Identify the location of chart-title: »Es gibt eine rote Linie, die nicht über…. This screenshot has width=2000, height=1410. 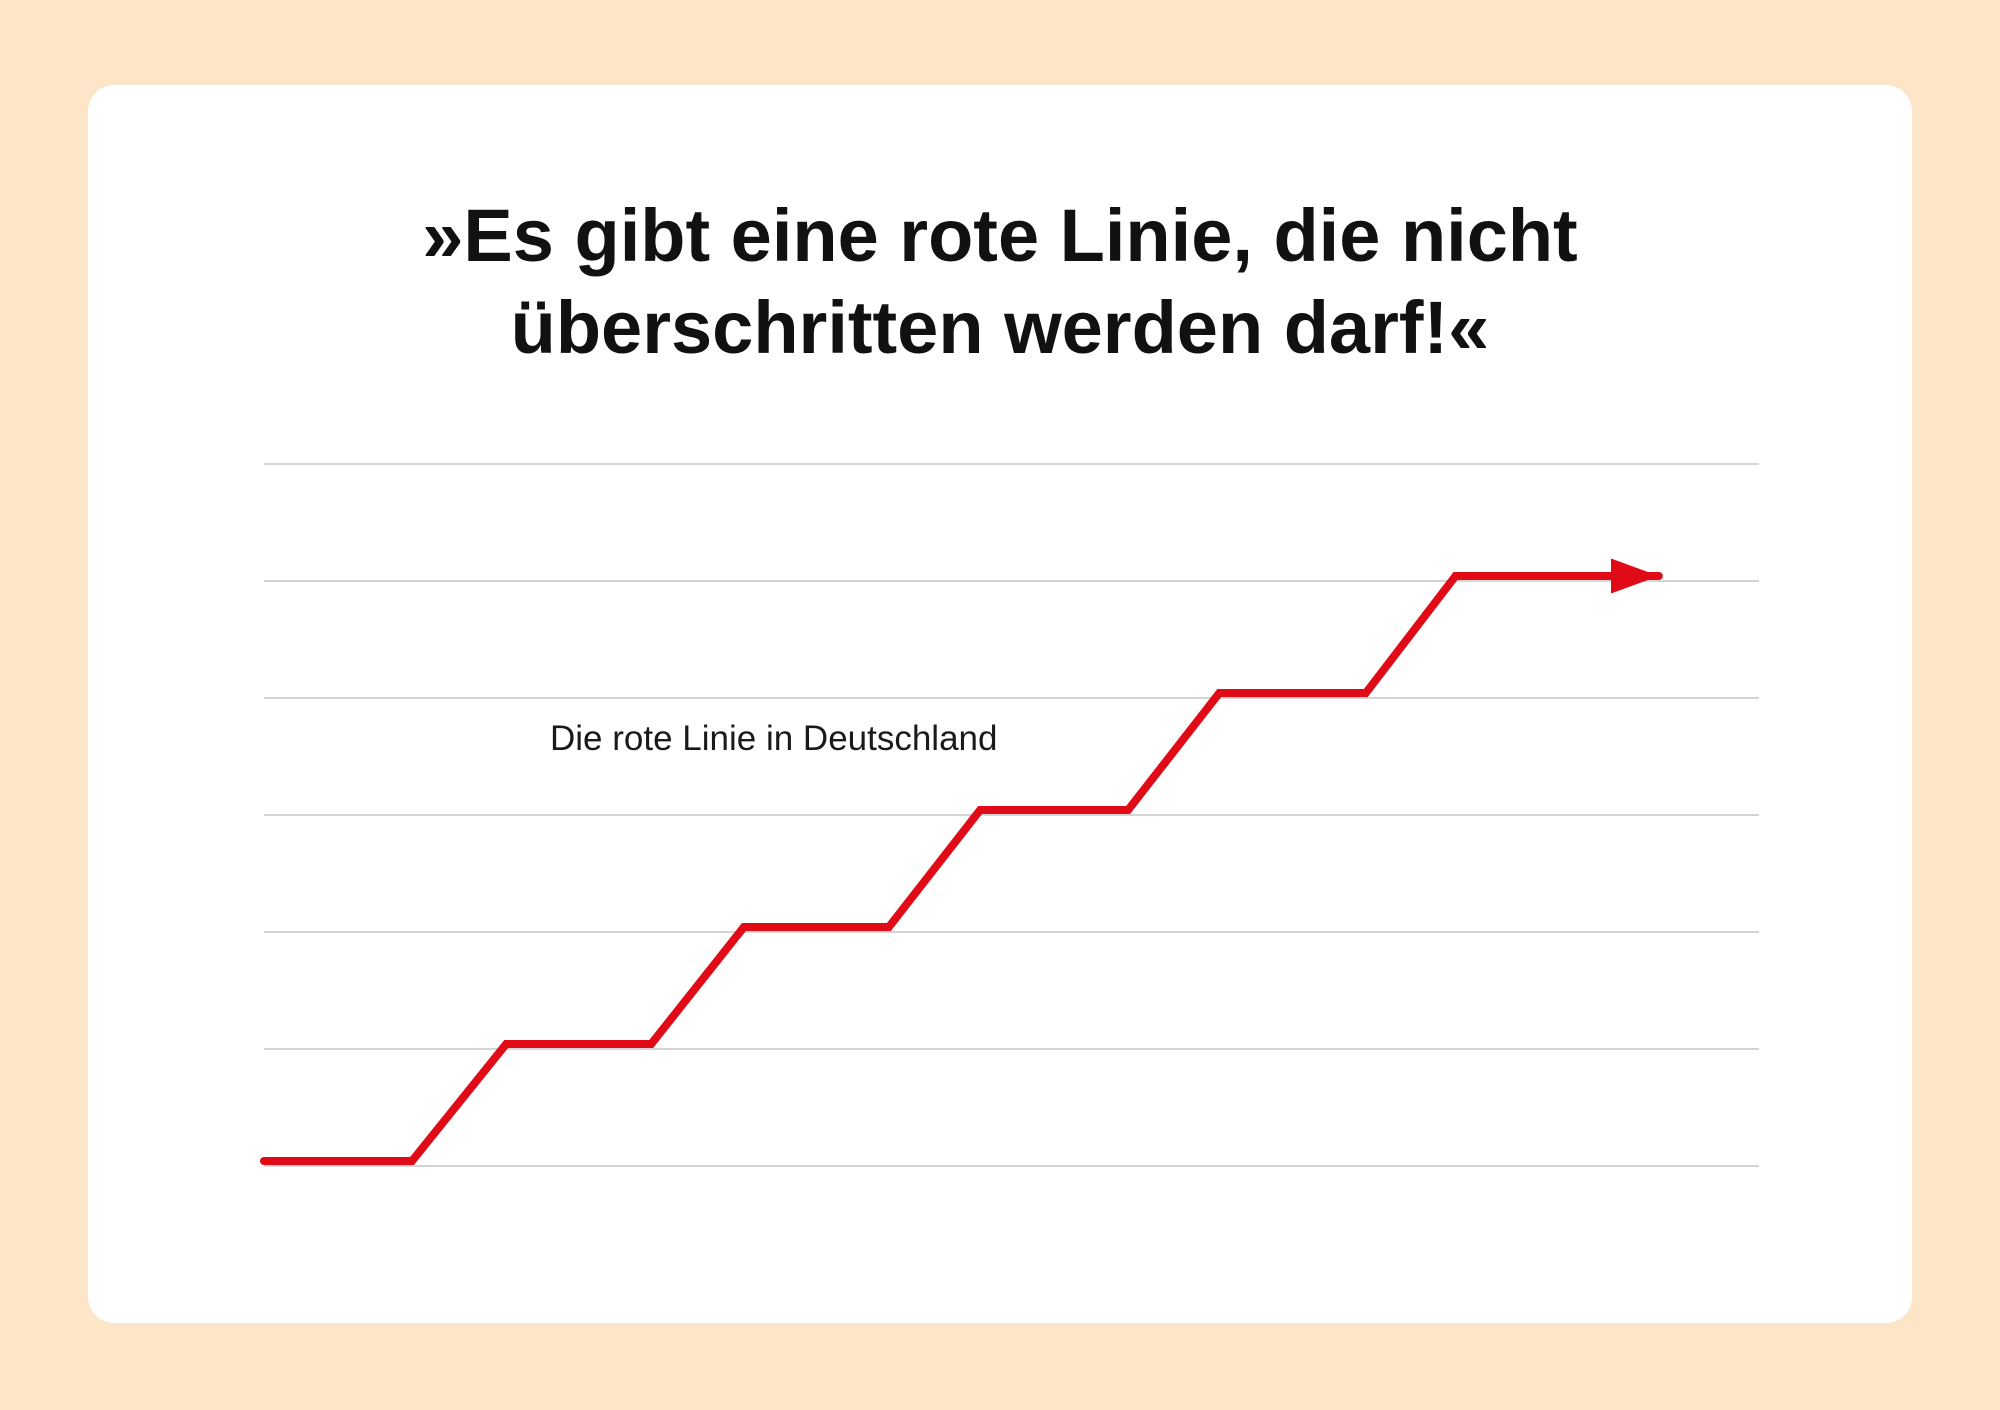
(1000, 281).